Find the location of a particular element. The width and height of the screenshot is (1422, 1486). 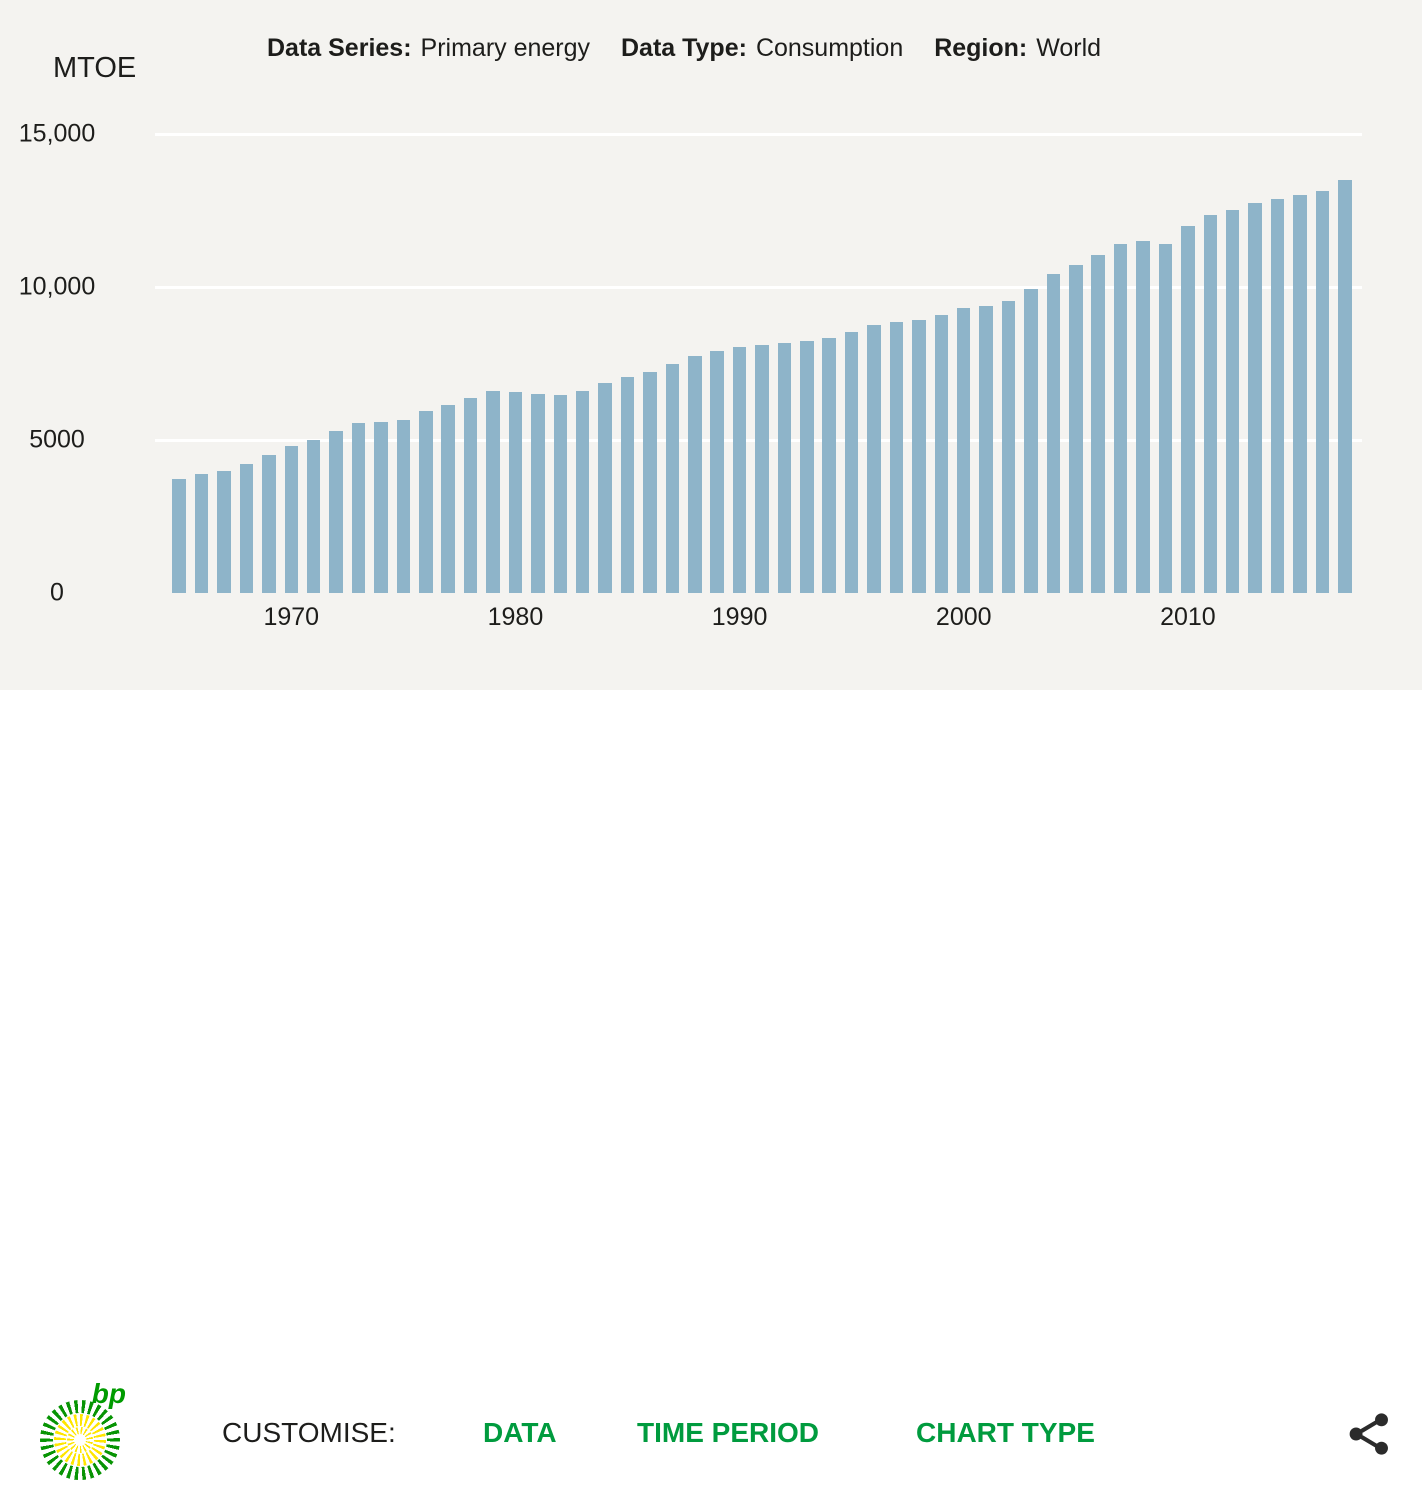

data-type-field: Data Type: Consumption is located at coordinates (765, 48).